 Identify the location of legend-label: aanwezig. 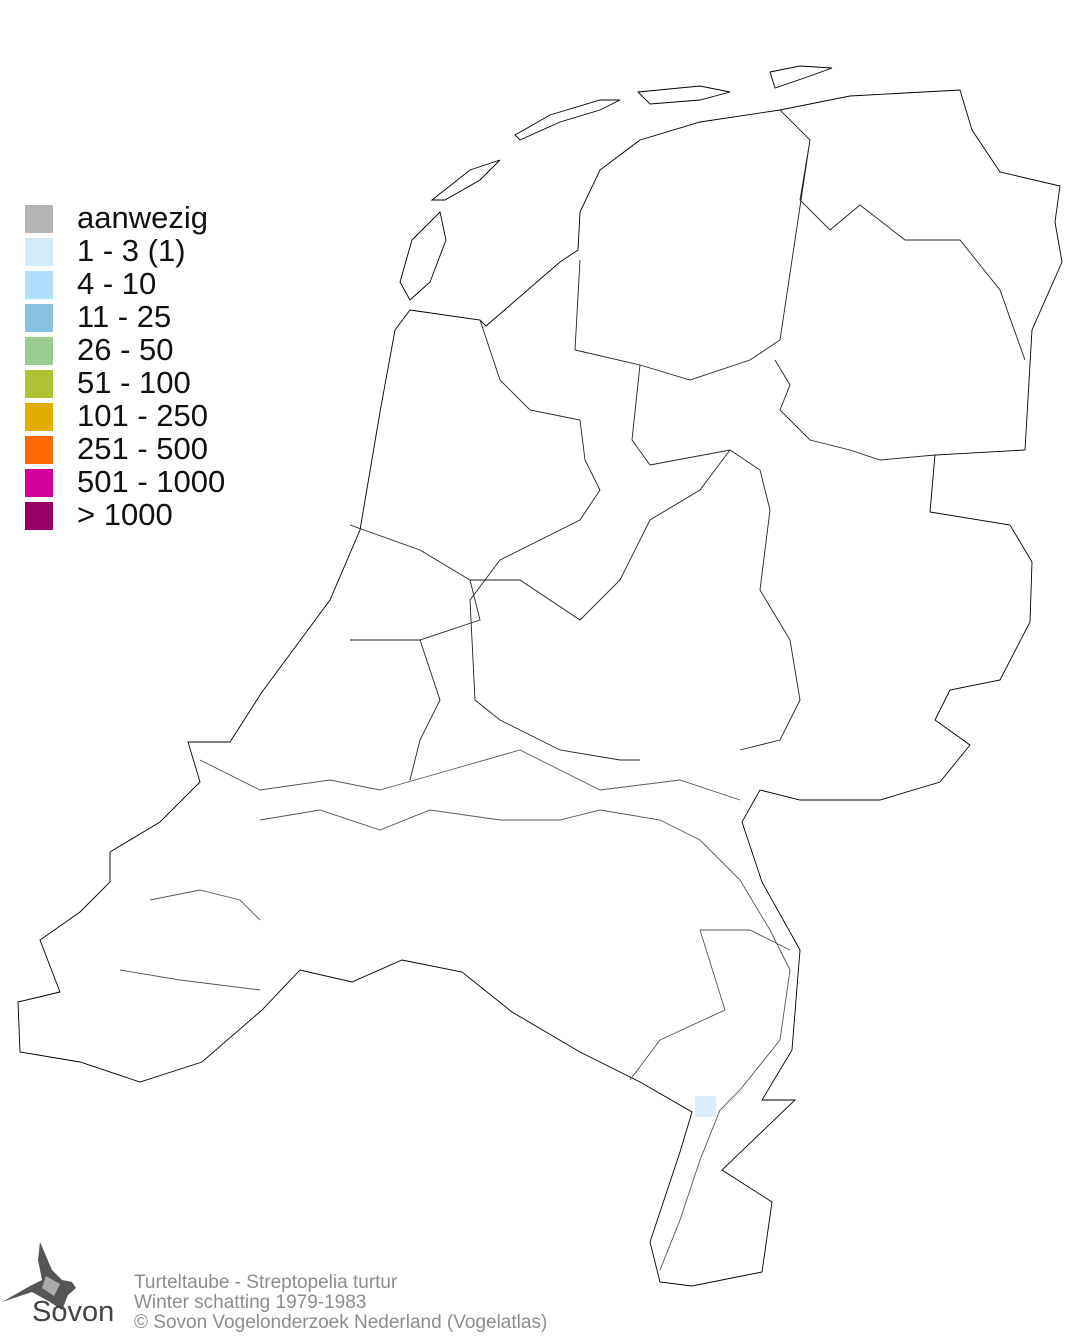
(142, 217).